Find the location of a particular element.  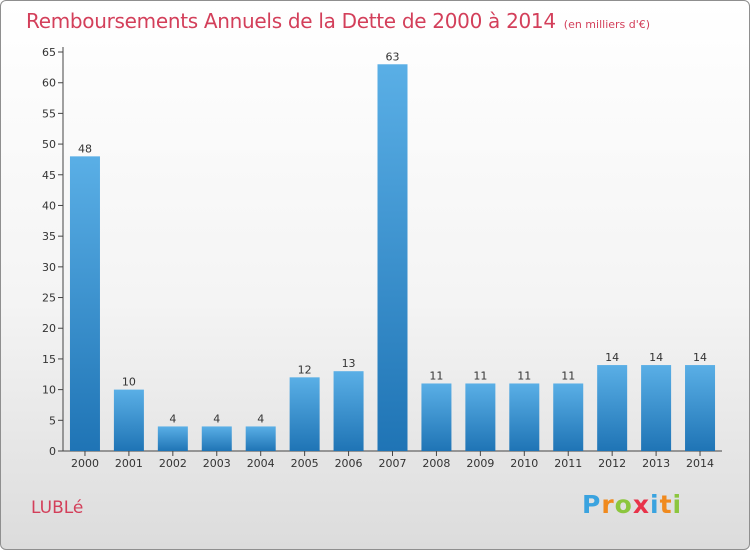

logo-letter: o is located at coordinates (623, 504).